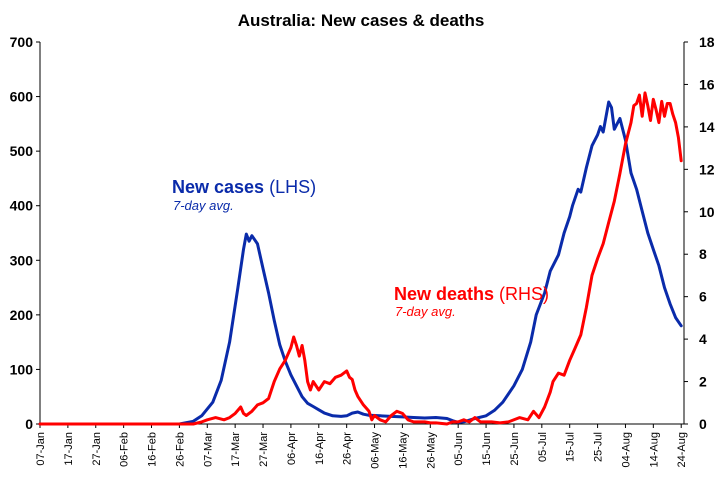 This screenshot has width=722, height=484. Describe the element at coordinates (203, 205) in the screenshot. I see `cases-annotation-sub: 7-day avg.` at that location.